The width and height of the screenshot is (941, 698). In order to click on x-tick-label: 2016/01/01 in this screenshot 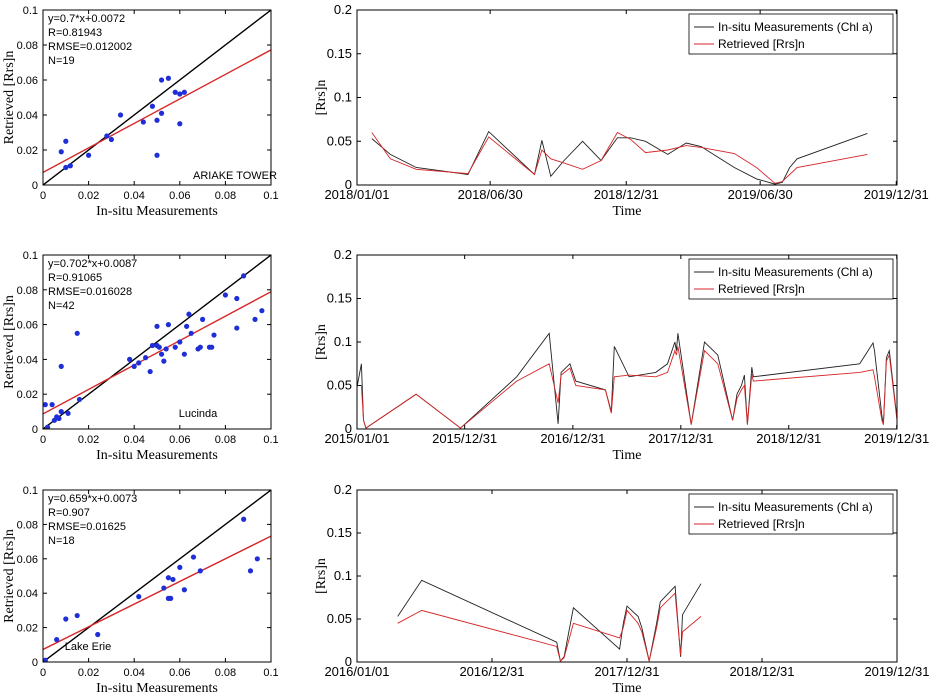, I will do `click(356, 671)`.